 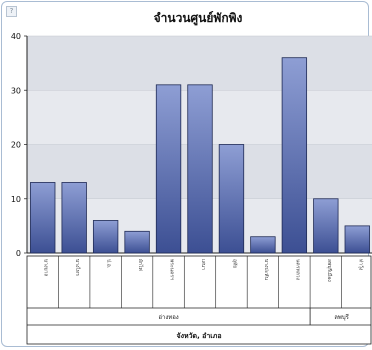 What do you see at coordinates (329, 270) in the screenshot?
I see `category-label: ลพบุรีเมือง` at bounding box center [329, 270].